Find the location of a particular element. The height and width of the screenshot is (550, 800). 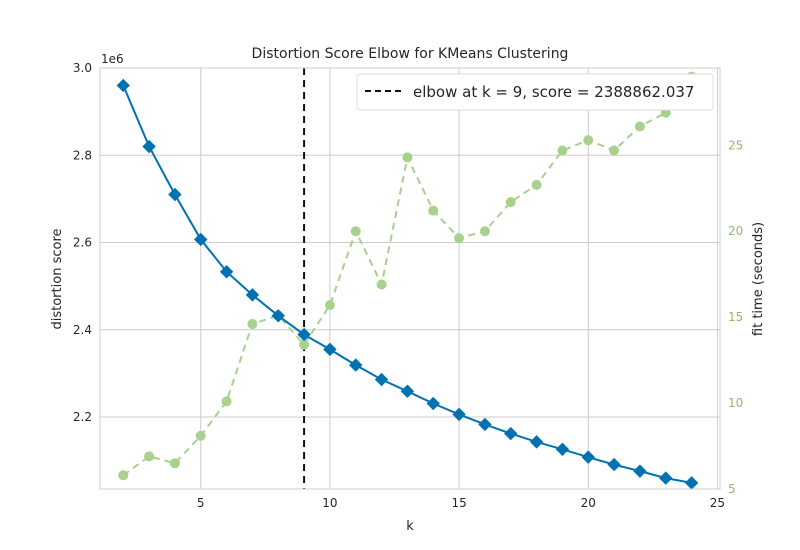

y-offset-text: 1e6 is located at coordinates (112, 59).